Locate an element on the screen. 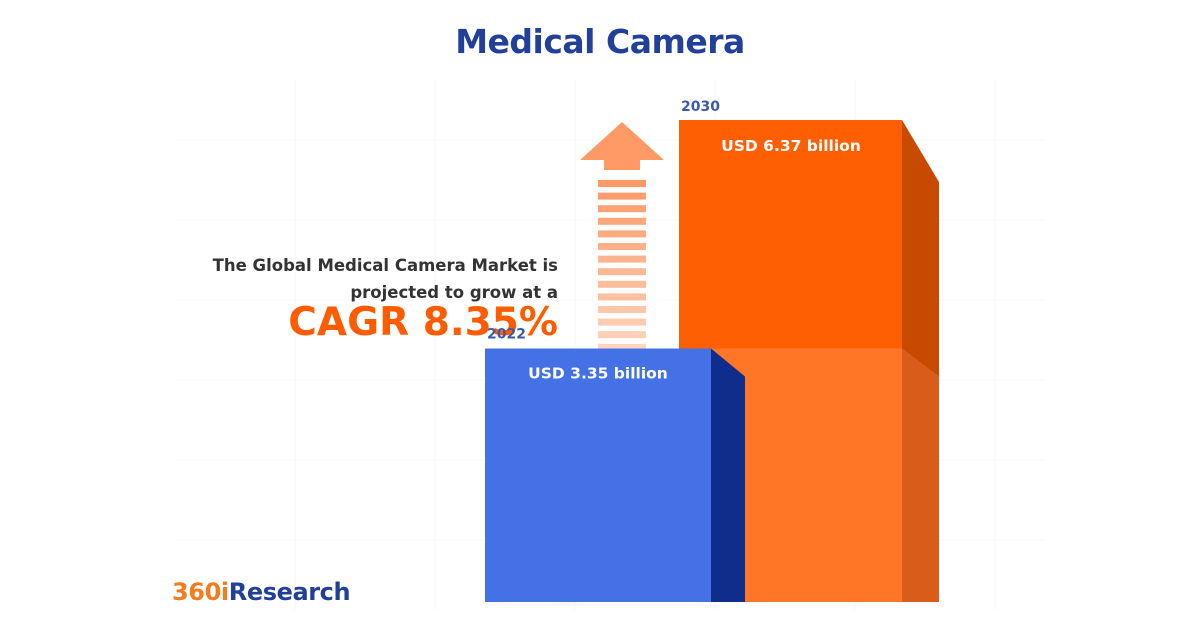 The width and height of the screenshot is (1200, 628). bar-2022-side is located at coordinates (728, 475).